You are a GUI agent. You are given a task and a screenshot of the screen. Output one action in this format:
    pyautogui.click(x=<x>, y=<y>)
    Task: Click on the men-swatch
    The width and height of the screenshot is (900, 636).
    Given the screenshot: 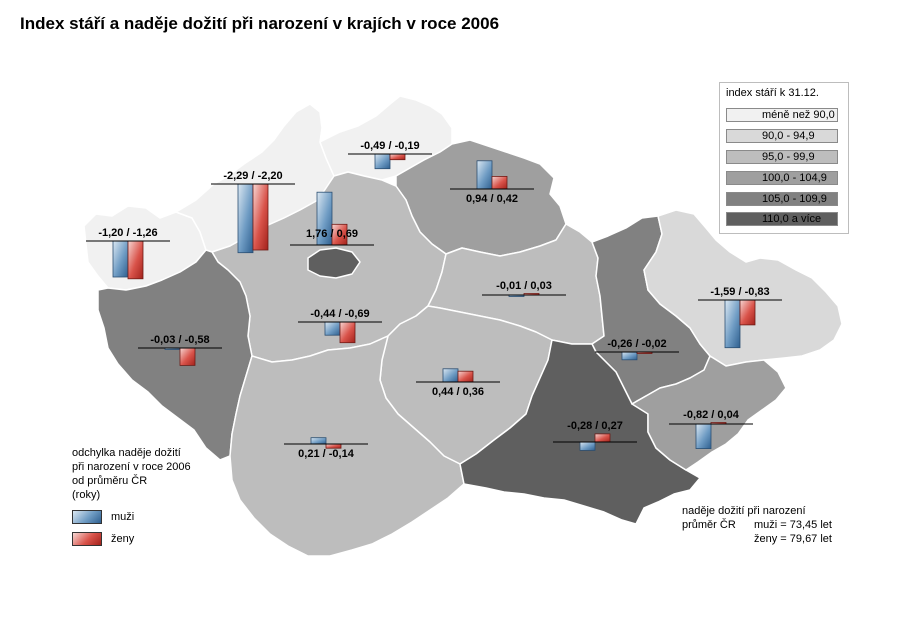 What is the action you would take?
    pyautogui.click(x=87, y=517)
    